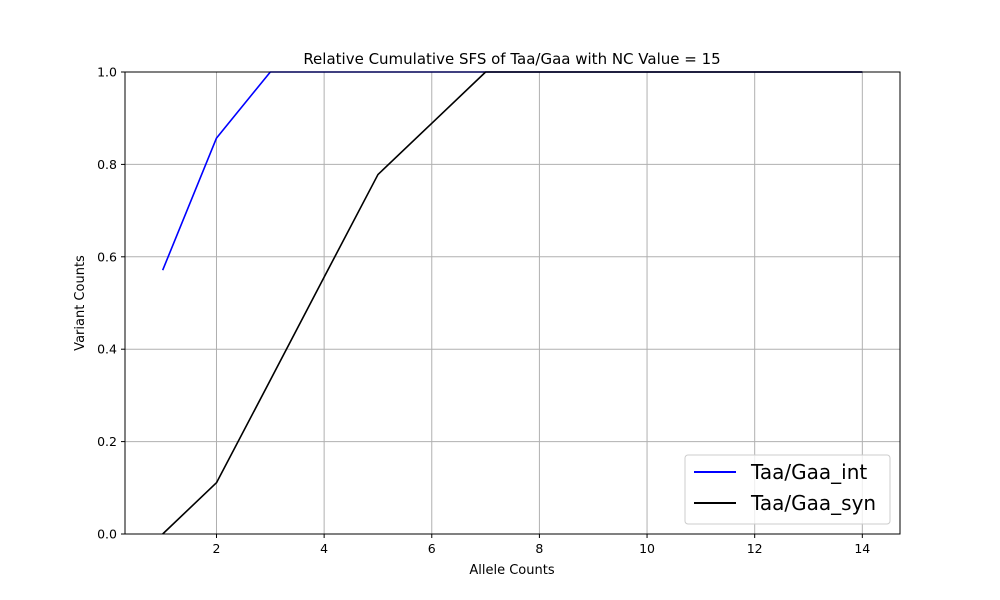 Image resolution: width=1000 pixels, height=600 pixels. I want to click on y-tick-label: 0.0, so click(107, 534).